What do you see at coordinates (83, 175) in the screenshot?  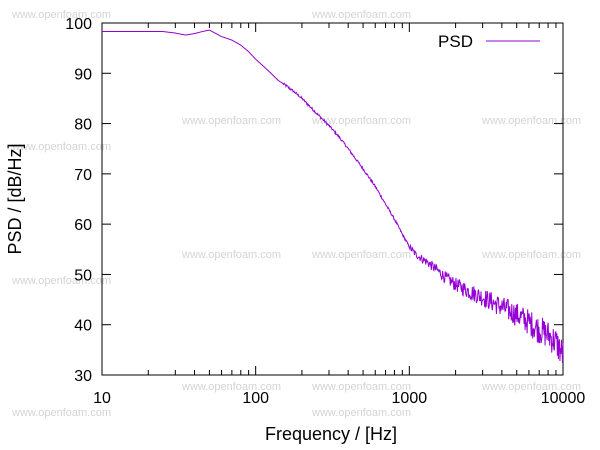 I see `y-tick-label: 70` at bounding box center [83, 175].